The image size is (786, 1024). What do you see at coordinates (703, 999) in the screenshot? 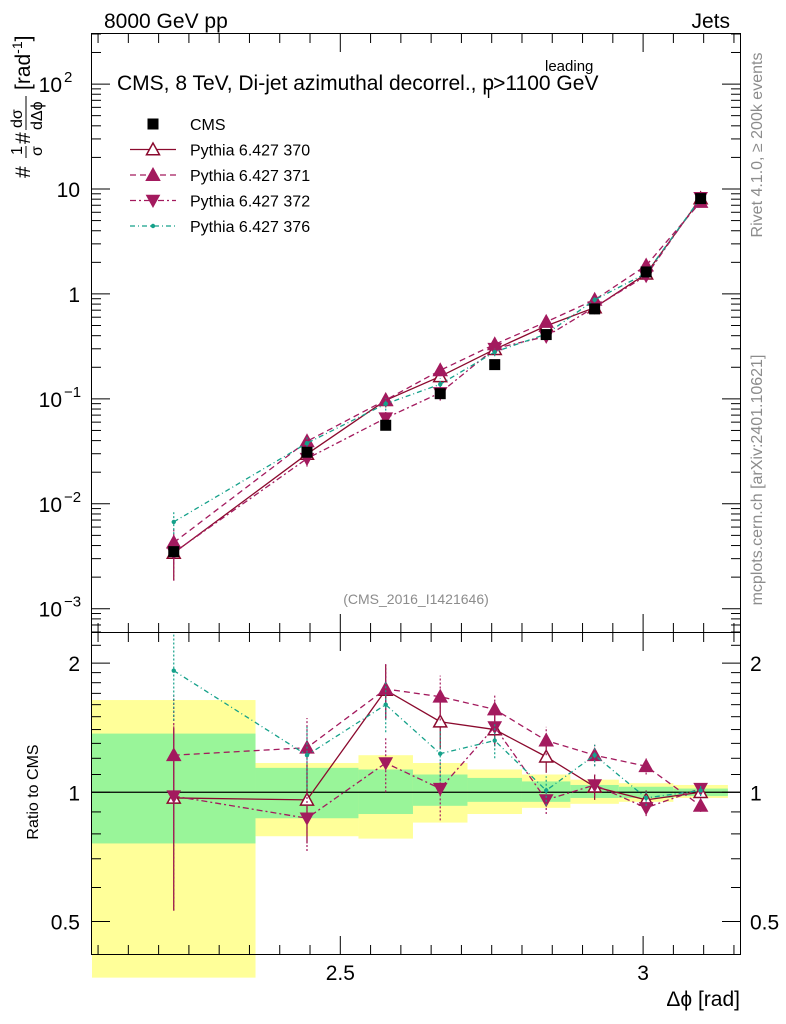
I see `x-axis-title: Δϕ [rad]` at bounding box center [703, 999].